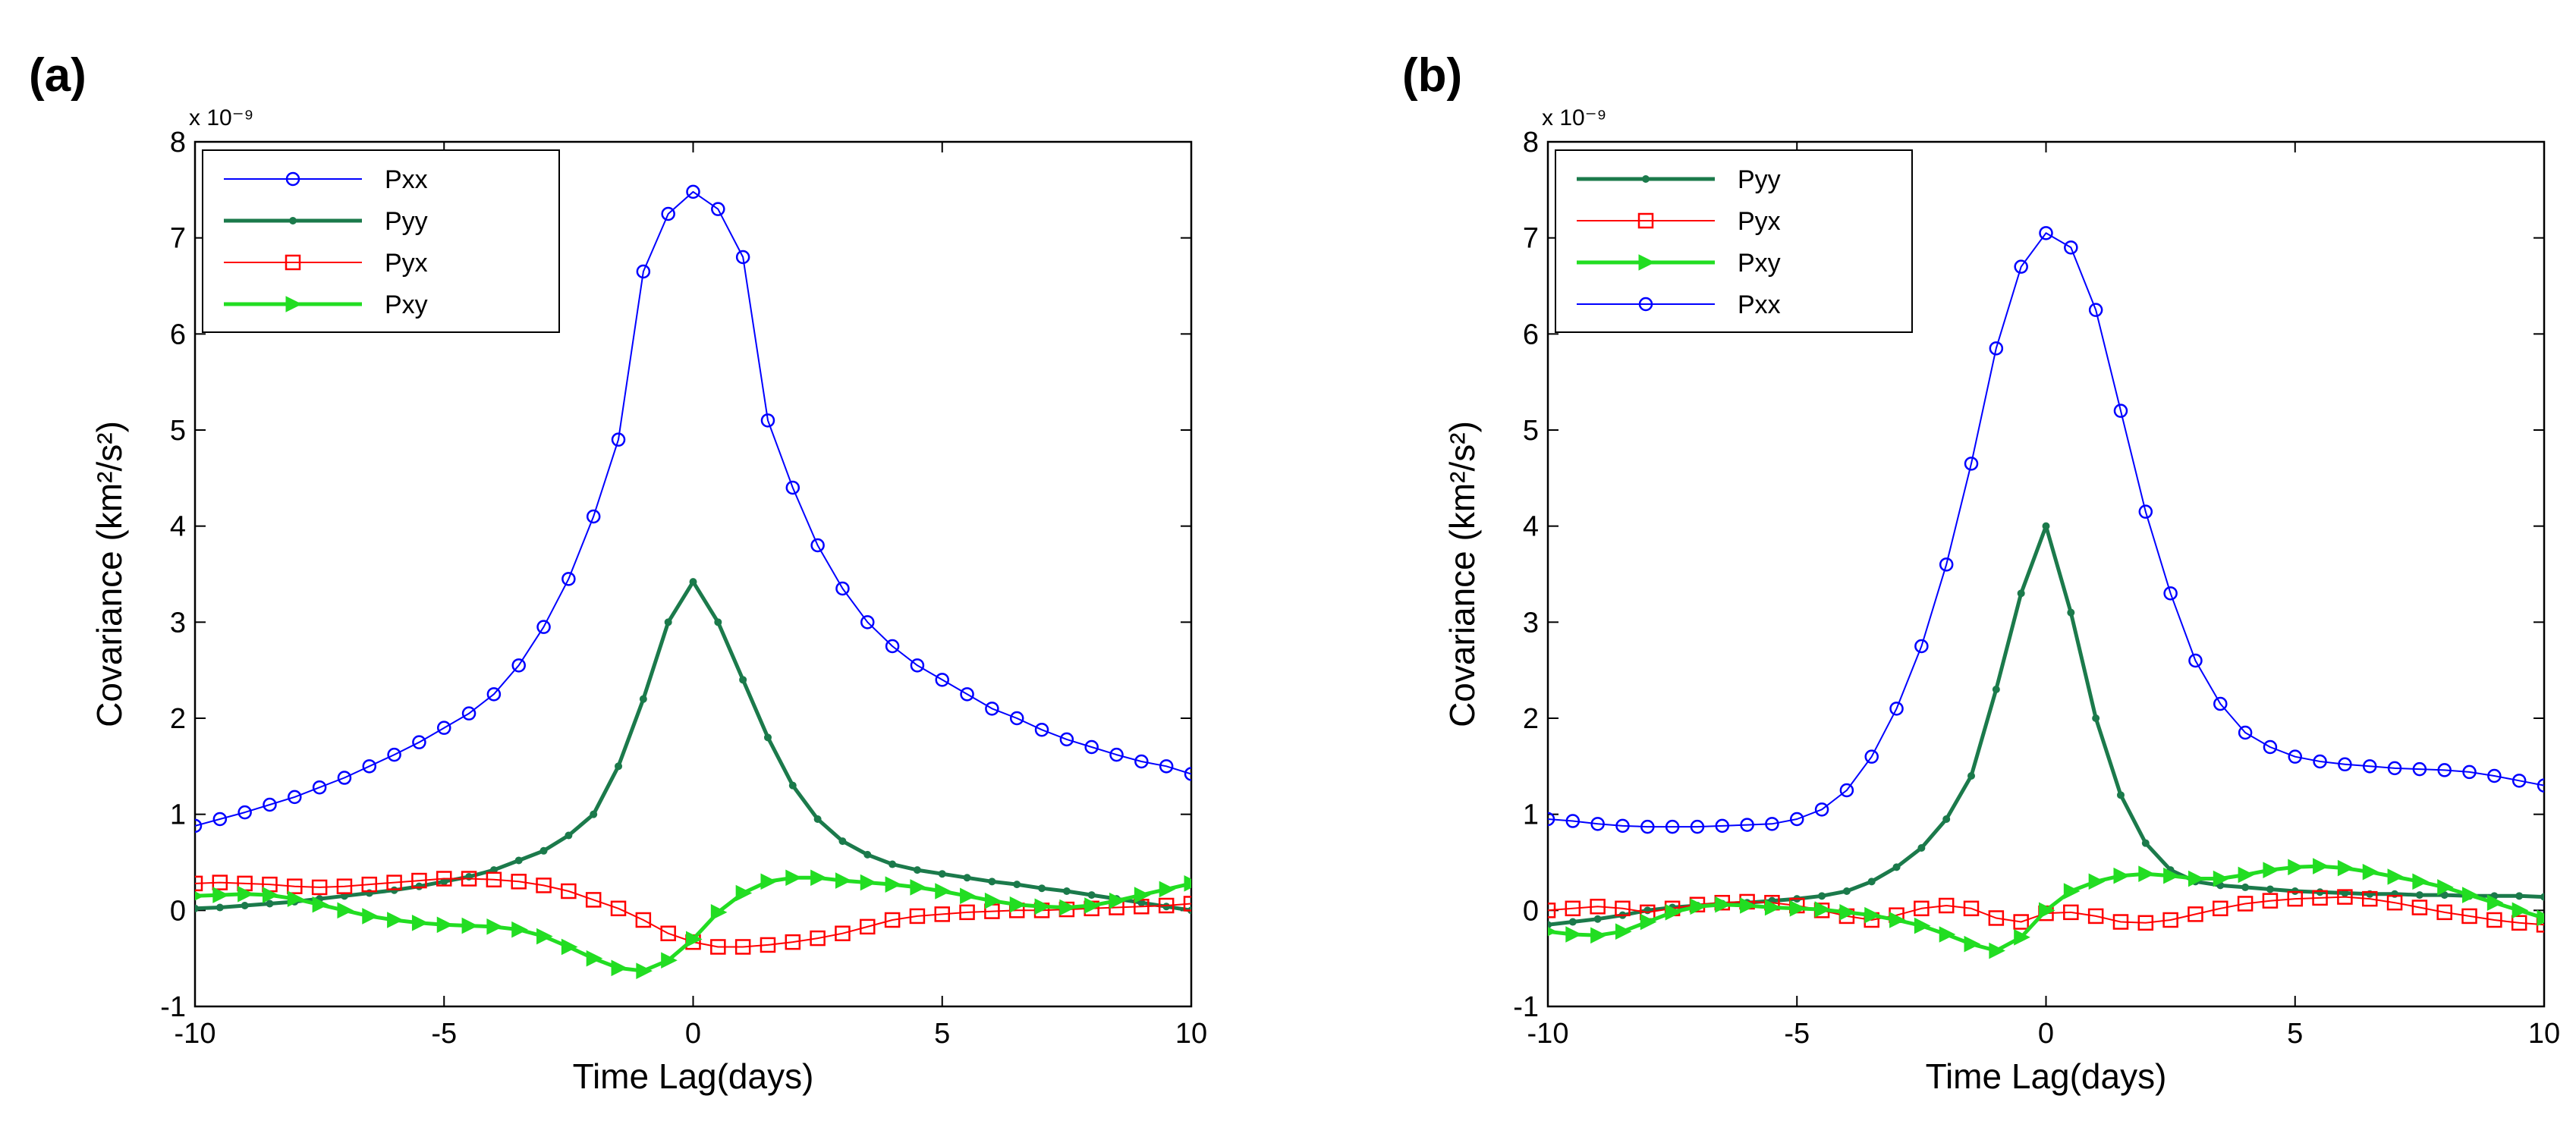  I want to click on panel-label: (a), so click(57, 76).